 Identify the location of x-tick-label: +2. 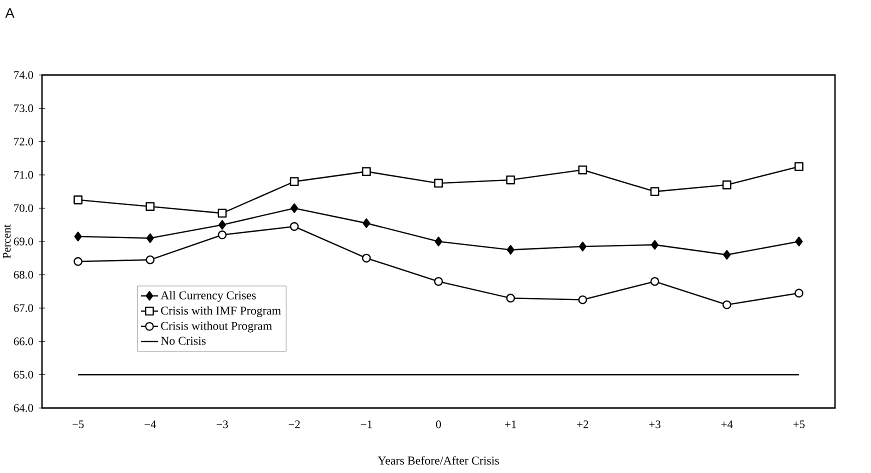
(582, 424).